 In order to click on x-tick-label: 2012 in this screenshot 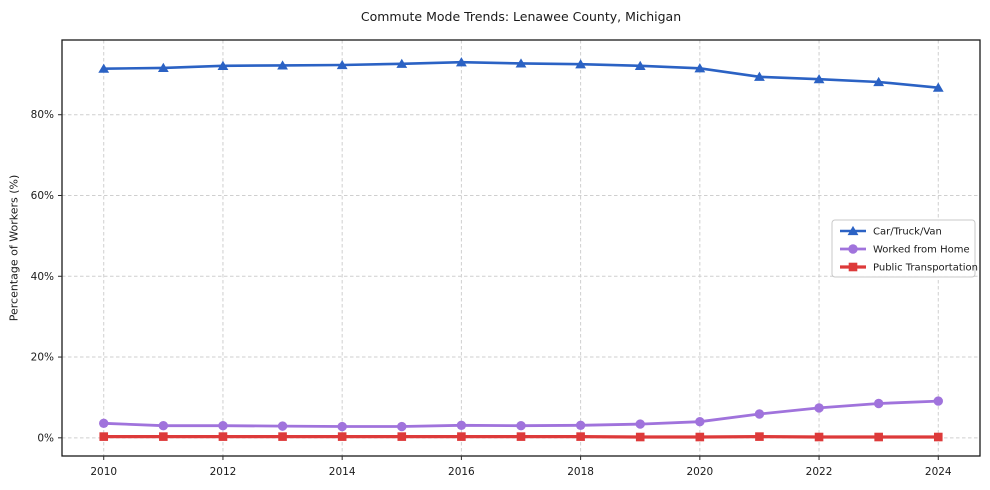, I will do `click(223, 472)`.